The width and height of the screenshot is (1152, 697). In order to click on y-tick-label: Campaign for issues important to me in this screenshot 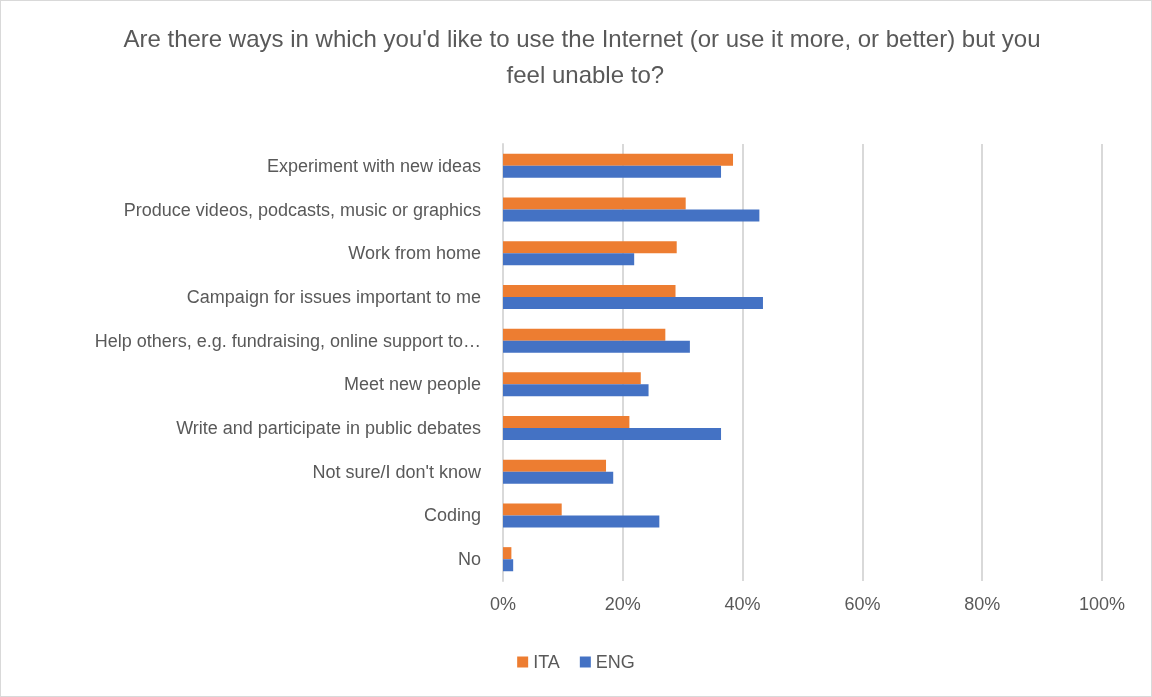, I will do `click(333, 296)`.